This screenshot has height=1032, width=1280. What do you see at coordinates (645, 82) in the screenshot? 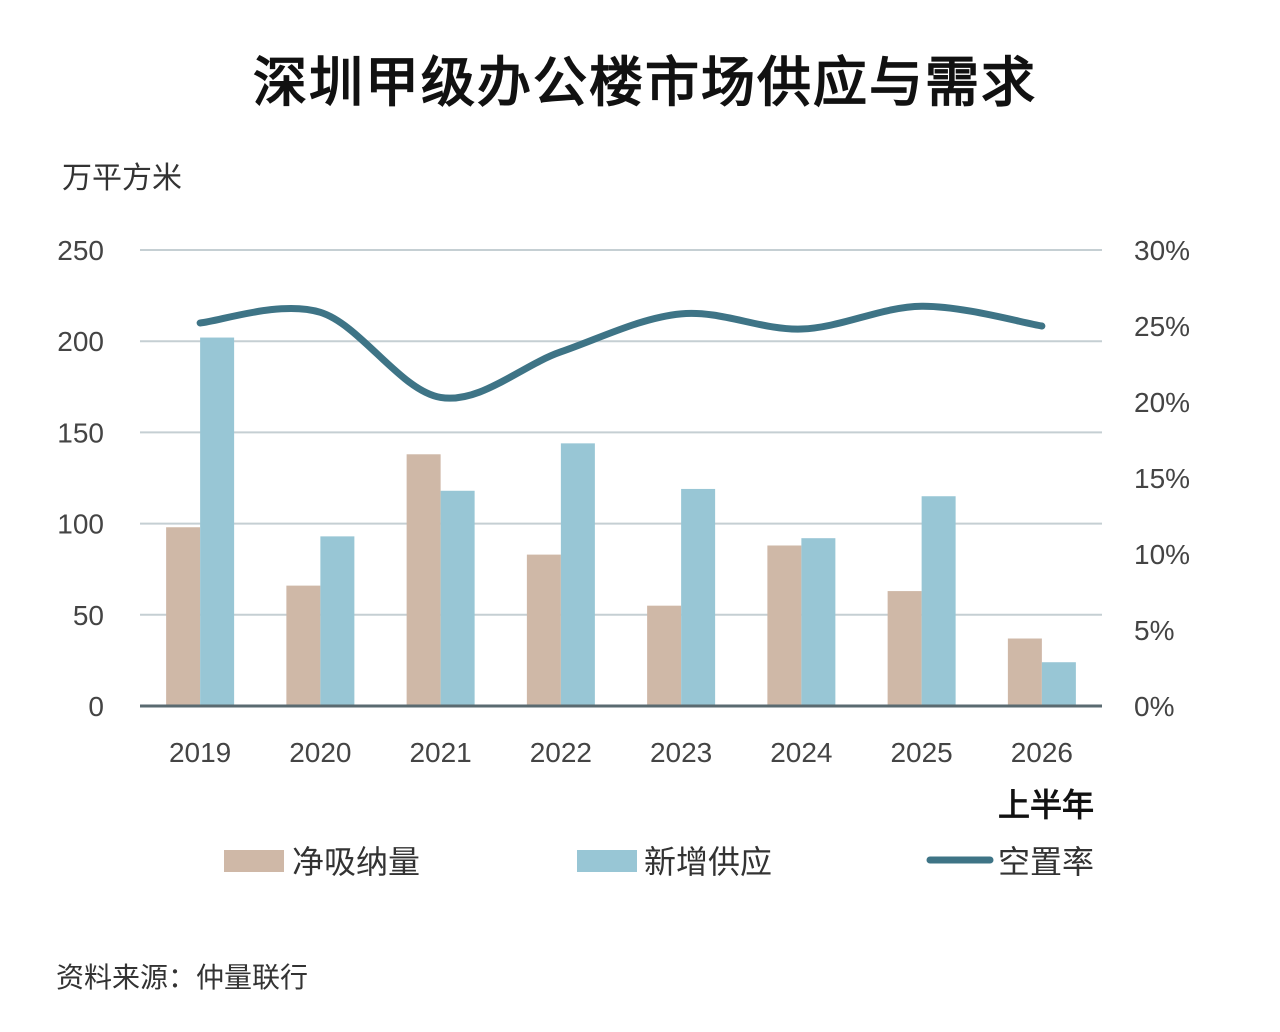
I see `chart-title: 深圳甲级办公楼市场供应与需求` at bounding box center [645, 82].